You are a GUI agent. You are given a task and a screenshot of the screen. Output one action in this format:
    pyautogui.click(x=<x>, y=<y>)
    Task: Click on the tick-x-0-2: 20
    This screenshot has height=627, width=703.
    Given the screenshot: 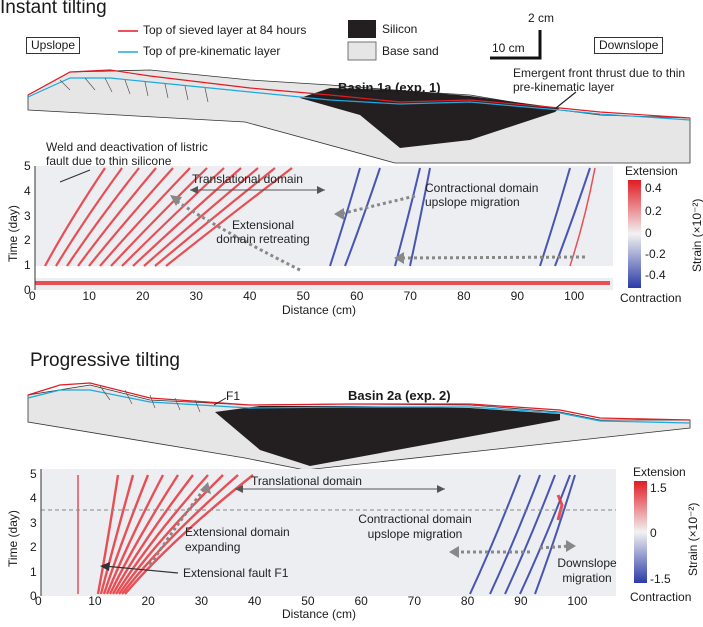 What is the action you would take?
    pyautogui.click(x=143, y=296)
    